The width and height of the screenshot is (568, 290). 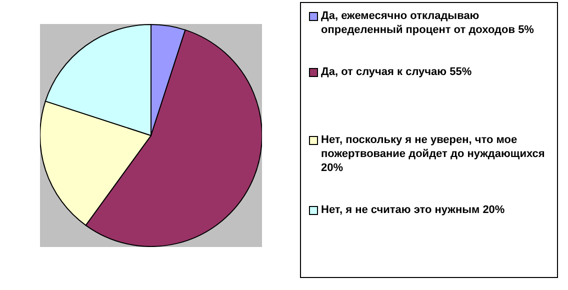 What do you see at coordinates (396, 72) in the screenshot?
I see `legend-label: Да, от случая к случаю 55%` at bounding box center [396, 72].